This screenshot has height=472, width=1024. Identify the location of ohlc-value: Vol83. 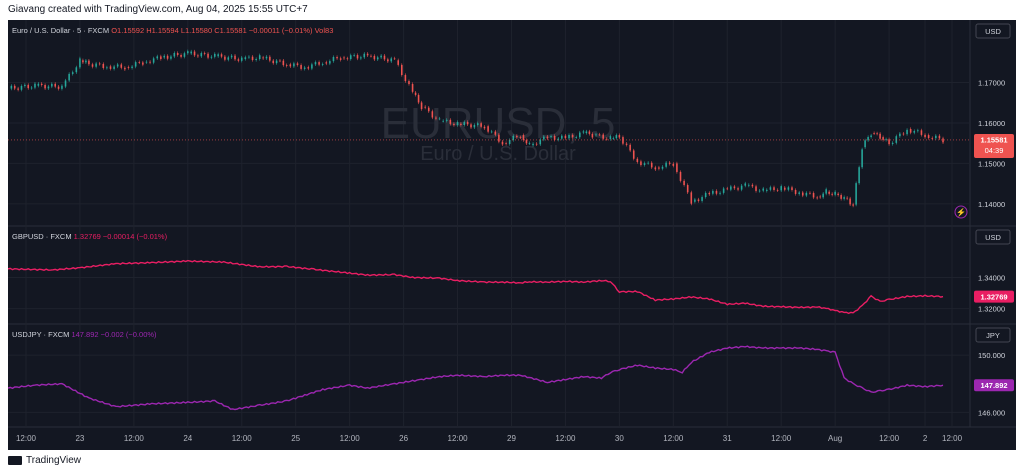
(324, 30).